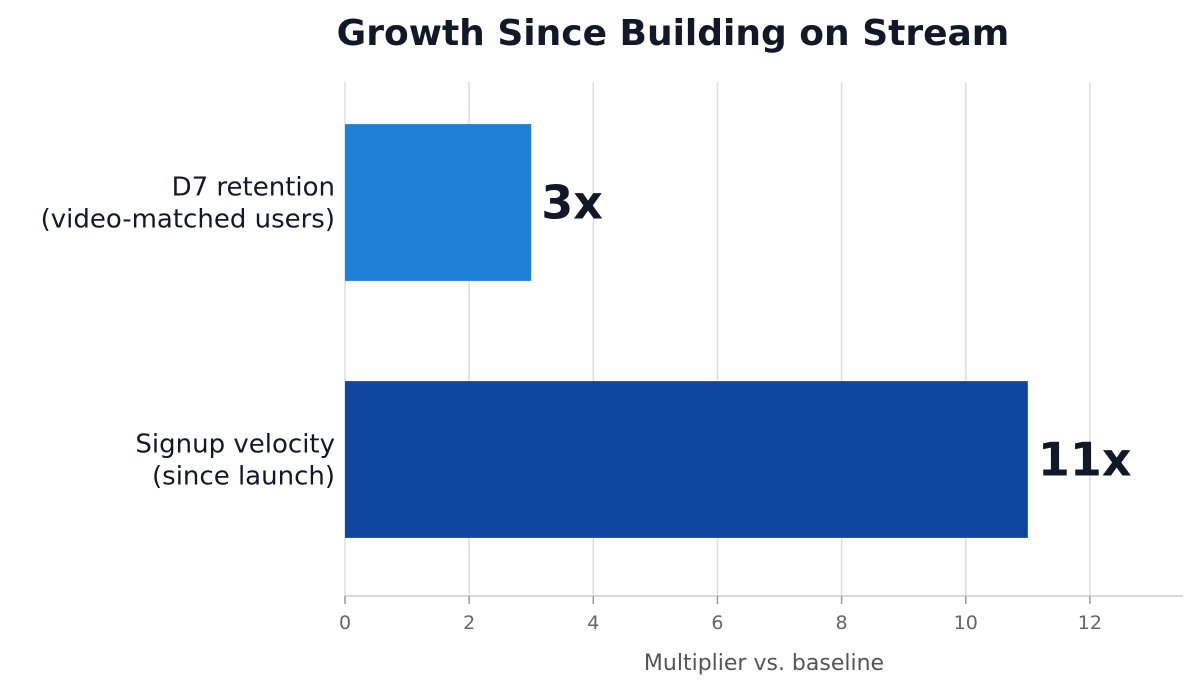 The image size is (1200, 692). What do you see at coordinates (188, 204) in the screenshot?
I see `category-label-0: D7 retention (video-matched users)` at bounding box center [188, 204].